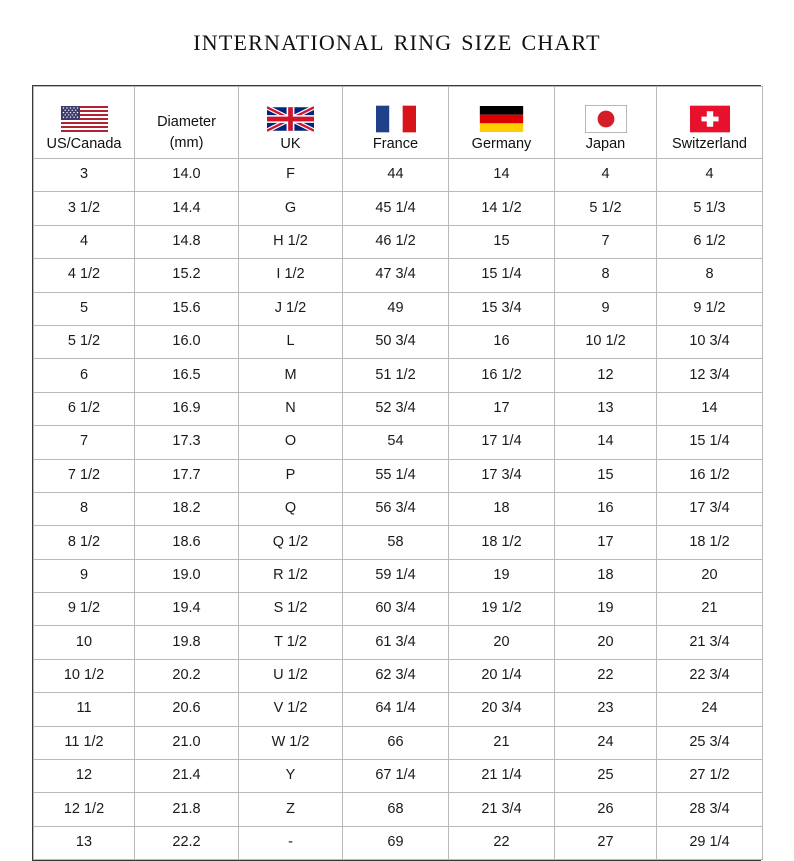  What do you see at coordinates (501, 242) in the screenshot?
I see `cell-de: 15` at bounding box center [501, 242].